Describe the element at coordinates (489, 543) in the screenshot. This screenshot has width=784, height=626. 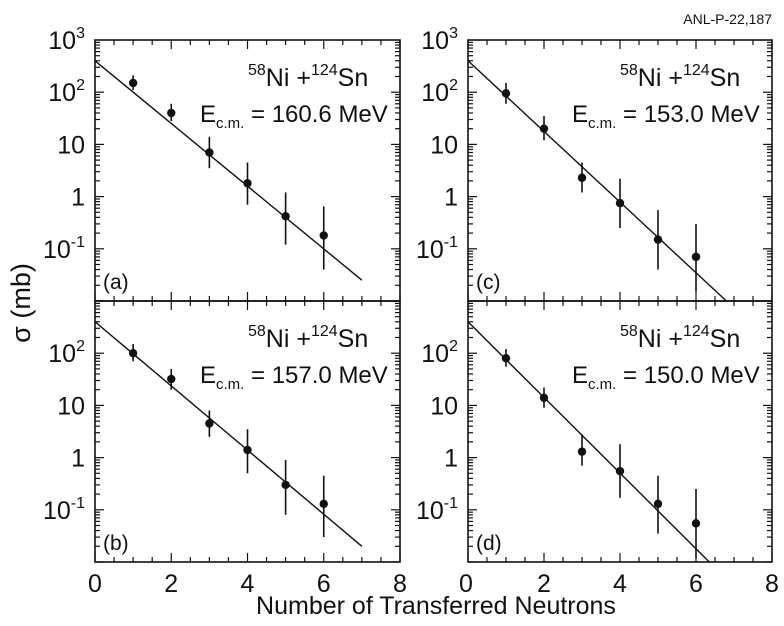
I see `panel-letter: (d)` at that location.